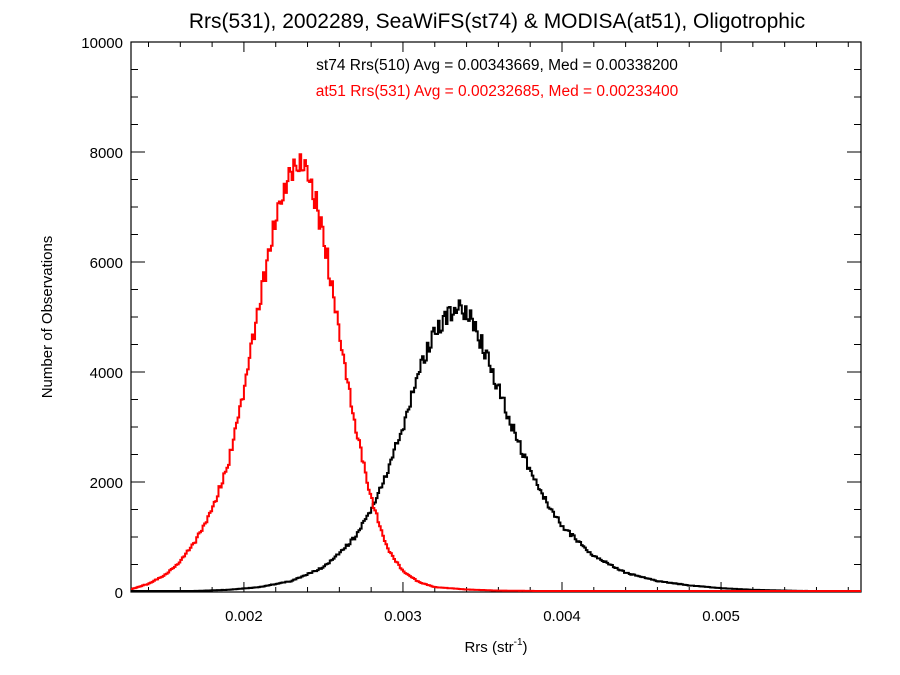  What do you see at coordinates (488, 647) in the screenshot?
I see `x-axis-label-main: Rrs (str` at bounding box center [488, 647].